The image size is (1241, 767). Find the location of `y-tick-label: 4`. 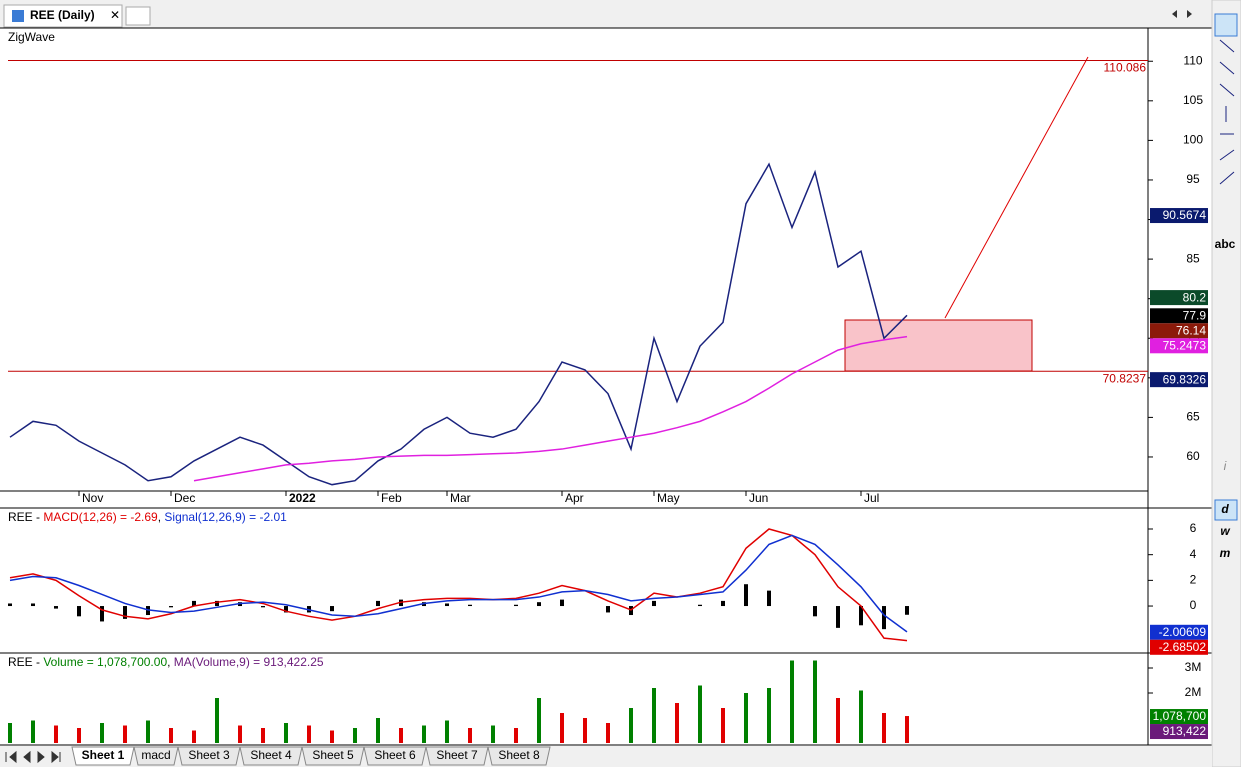

y-tick-label: 4 is located at coordinates (1193, 554).